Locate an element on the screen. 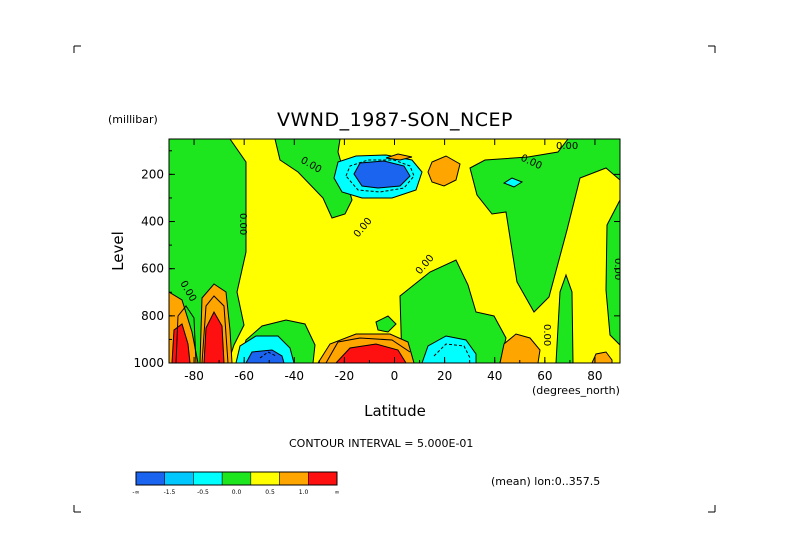 The height and width of the screenshot is (558, 789). x-tick-label-1: -60 is located at coordinates (244, 376).